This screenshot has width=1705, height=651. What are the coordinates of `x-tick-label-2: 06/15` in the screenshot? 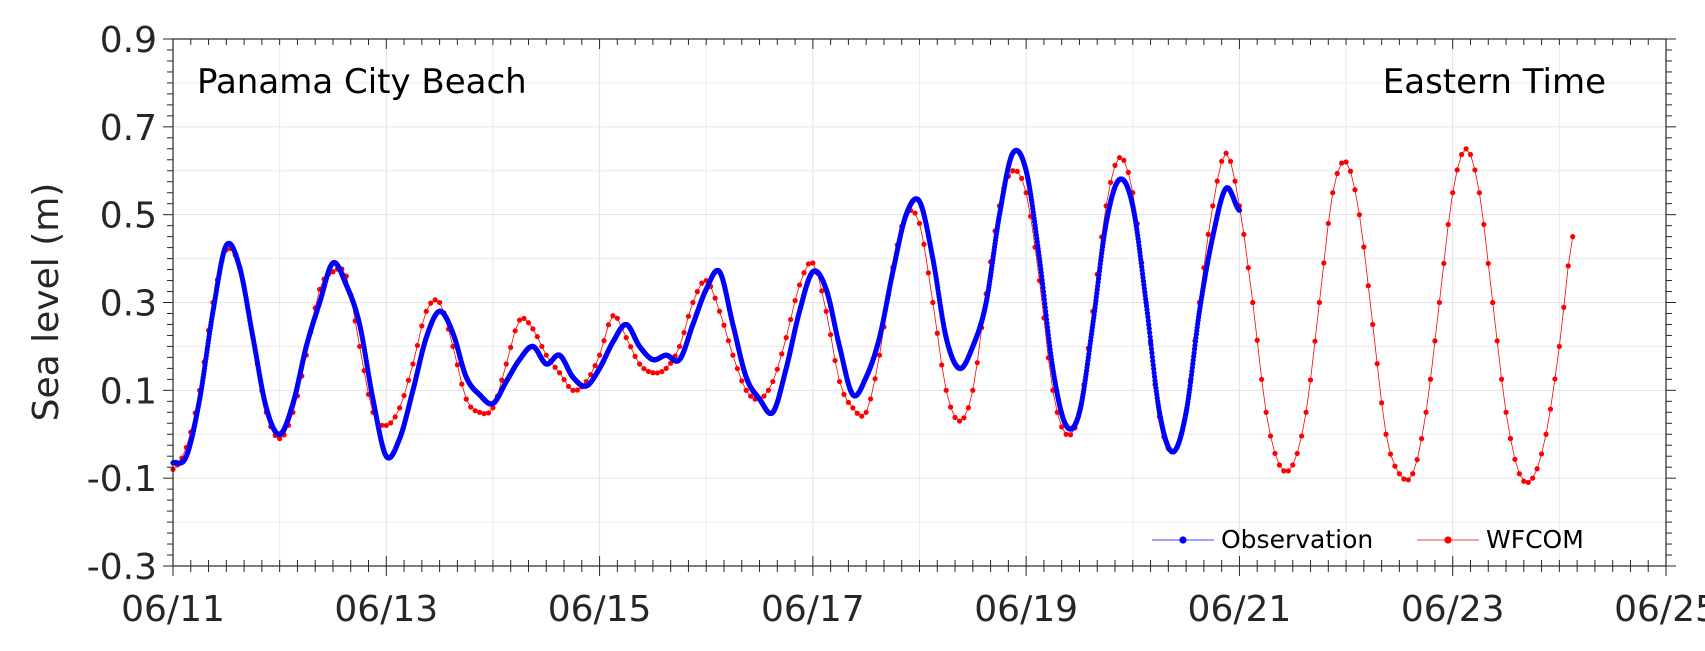 It's located at (600, 609).